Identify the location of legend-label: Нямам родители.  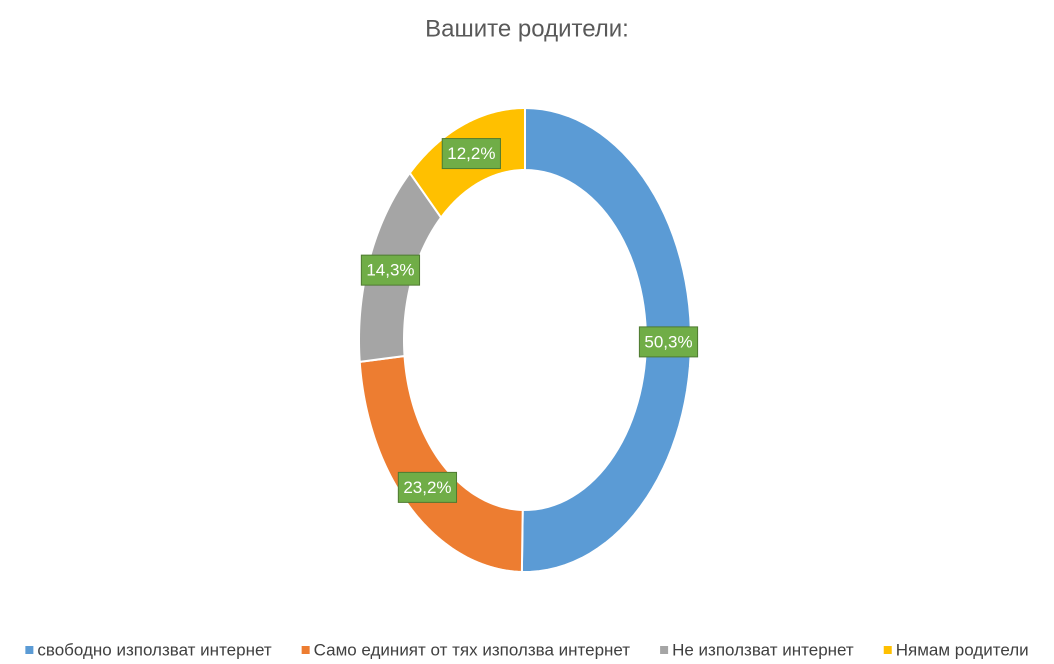
(962, 649).